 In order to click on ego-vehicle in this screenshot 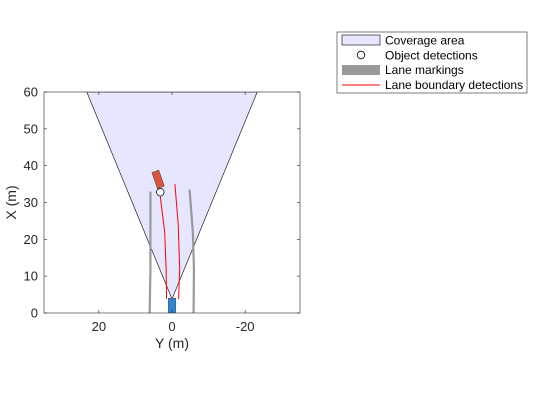, I will do `click(172, 305)`.